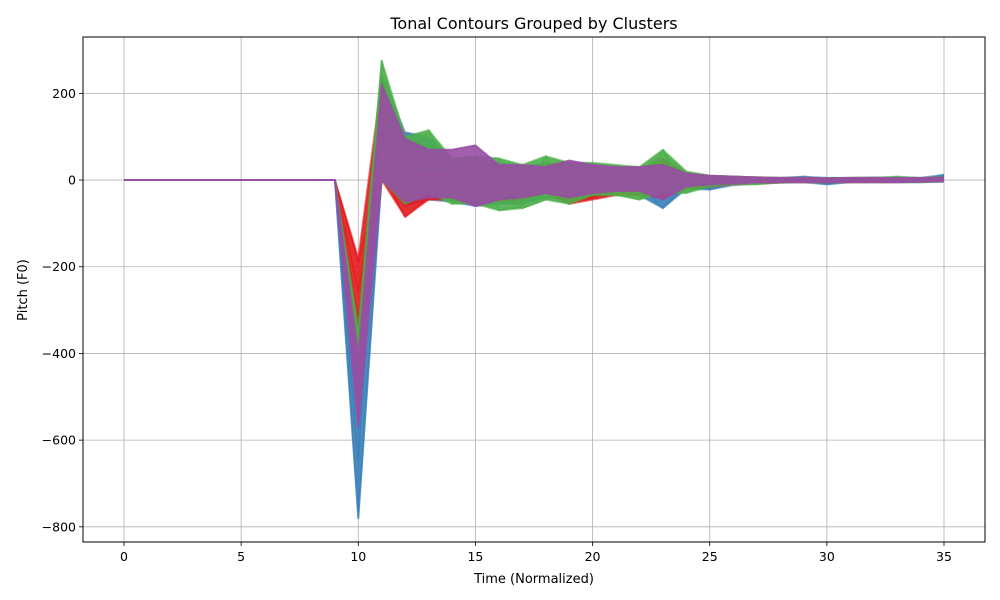 This screenshot has height=600, width=1000. I want to click on x-axis-label: Time (Normalized), so click(533, 579).